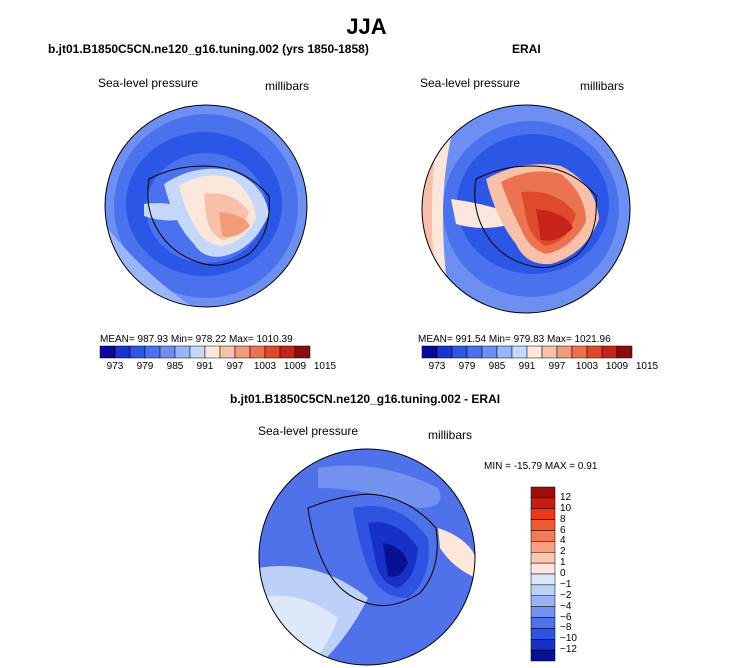 Image resolution: width=733 pixels, height=668 pixels. What do you see at coordinates (563, 573) in the screenshot?
I see `colorbar-tick-label: 0` at bounding box center [563, 573].